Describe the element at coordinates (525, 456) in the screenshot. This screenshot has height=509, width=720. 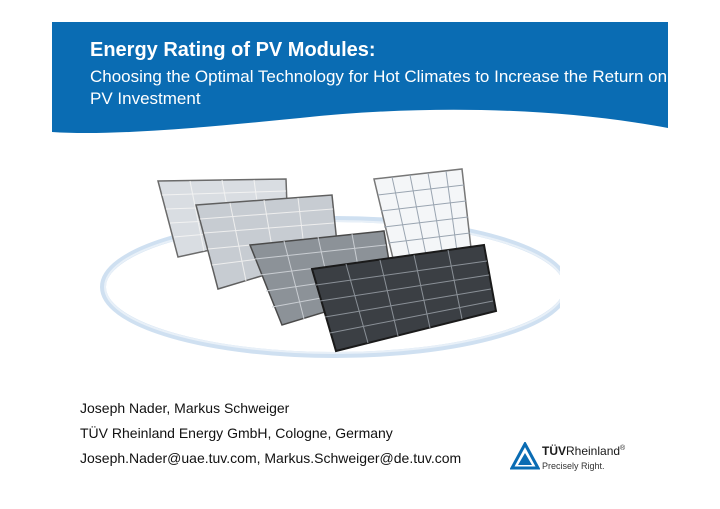
I see `tuv-triangle-icon` at that location.